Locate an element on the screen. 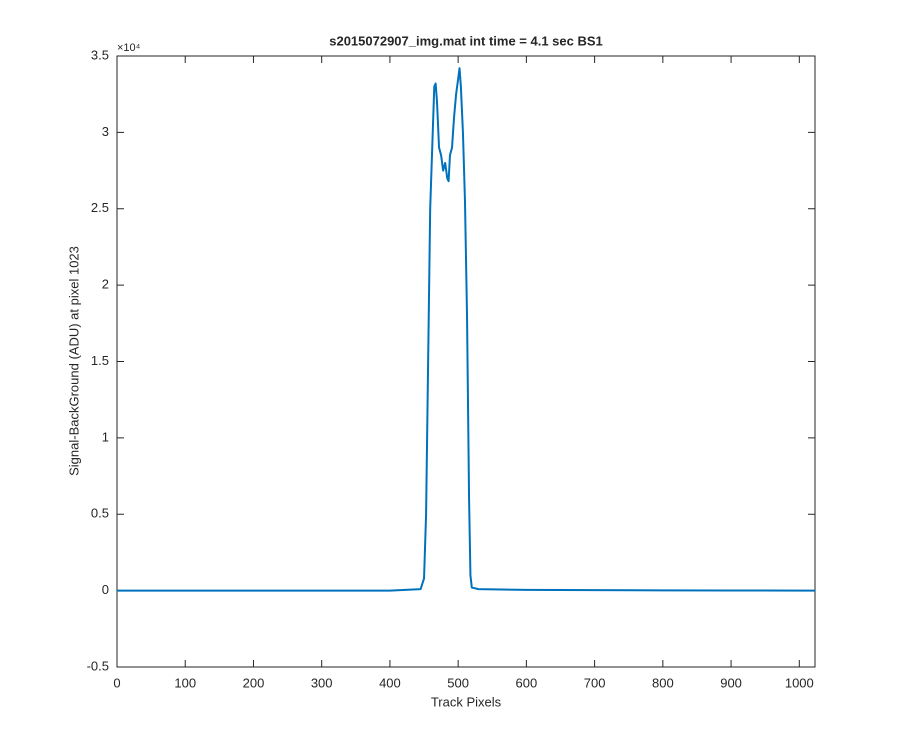 This screenshot has width=900, height=750. y-tick-label: 3.5 is located at coordinates (100, 54).